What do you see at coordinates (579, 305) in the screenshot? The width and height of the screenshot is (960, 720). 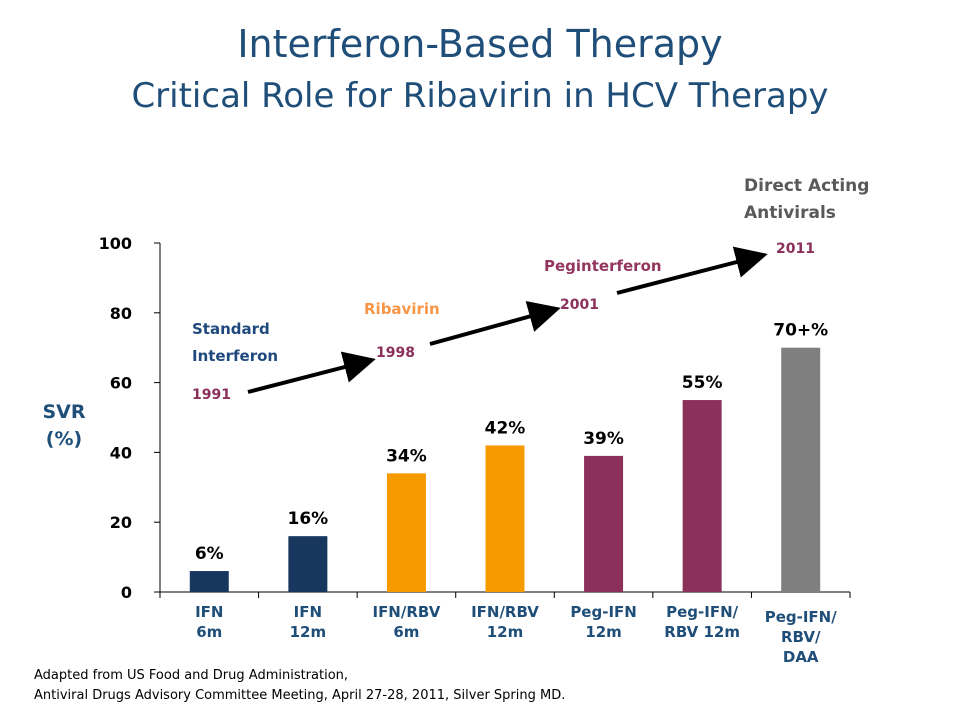 I see `timeline-year: 2001` at bounding box center [579, 305].